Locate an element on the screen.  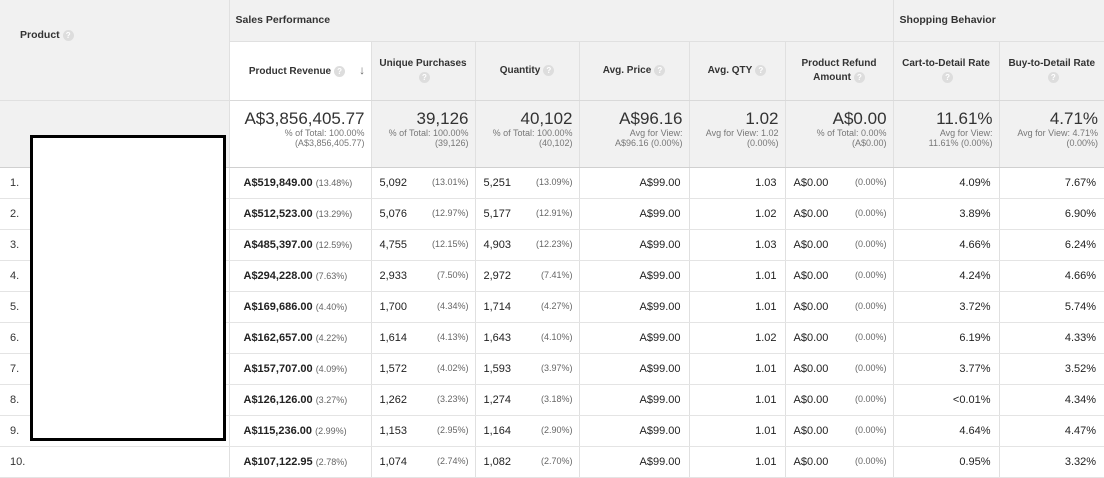
cell-unique-purchases: 1,153 (2.95%) is located at coordinates (422, 431).